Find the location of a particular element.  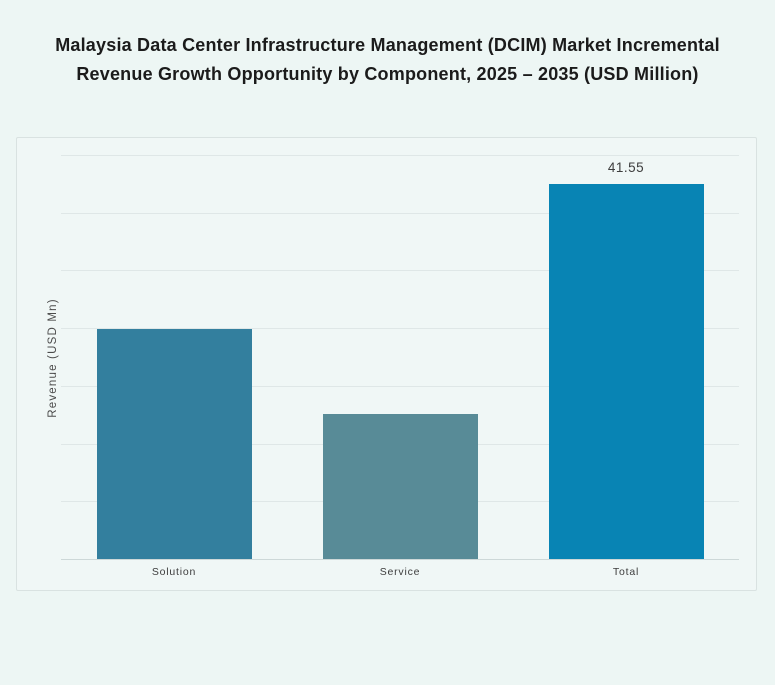

y-axis-title: Revenue (USD Mn) is located at coordinates (53, 358).